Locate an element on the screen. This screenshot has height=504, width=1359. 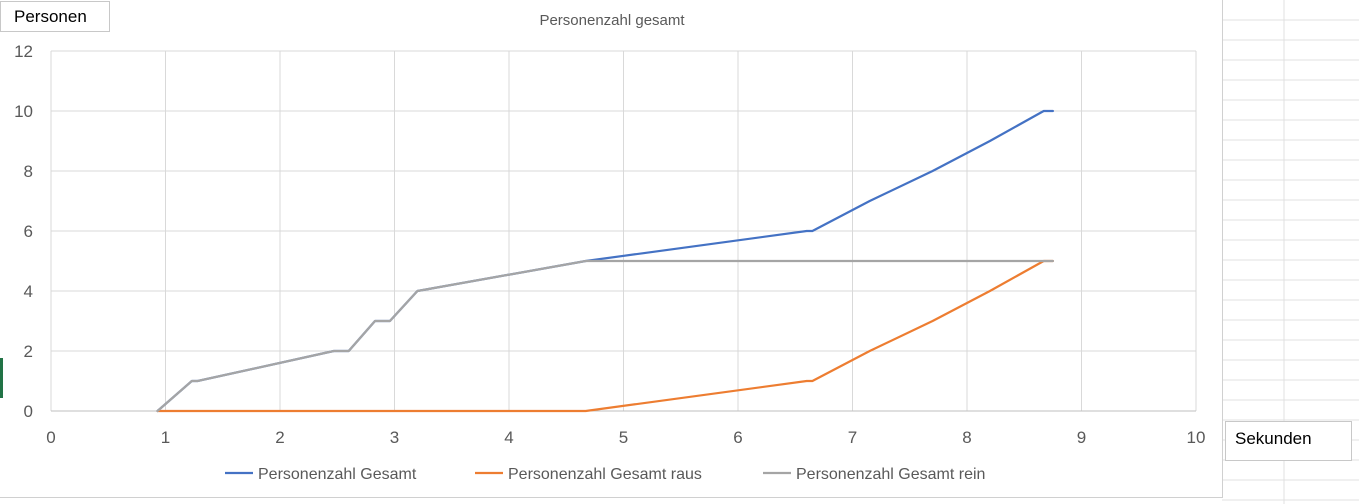
y-axis-label: Personen is located at coordinates (50, 16).